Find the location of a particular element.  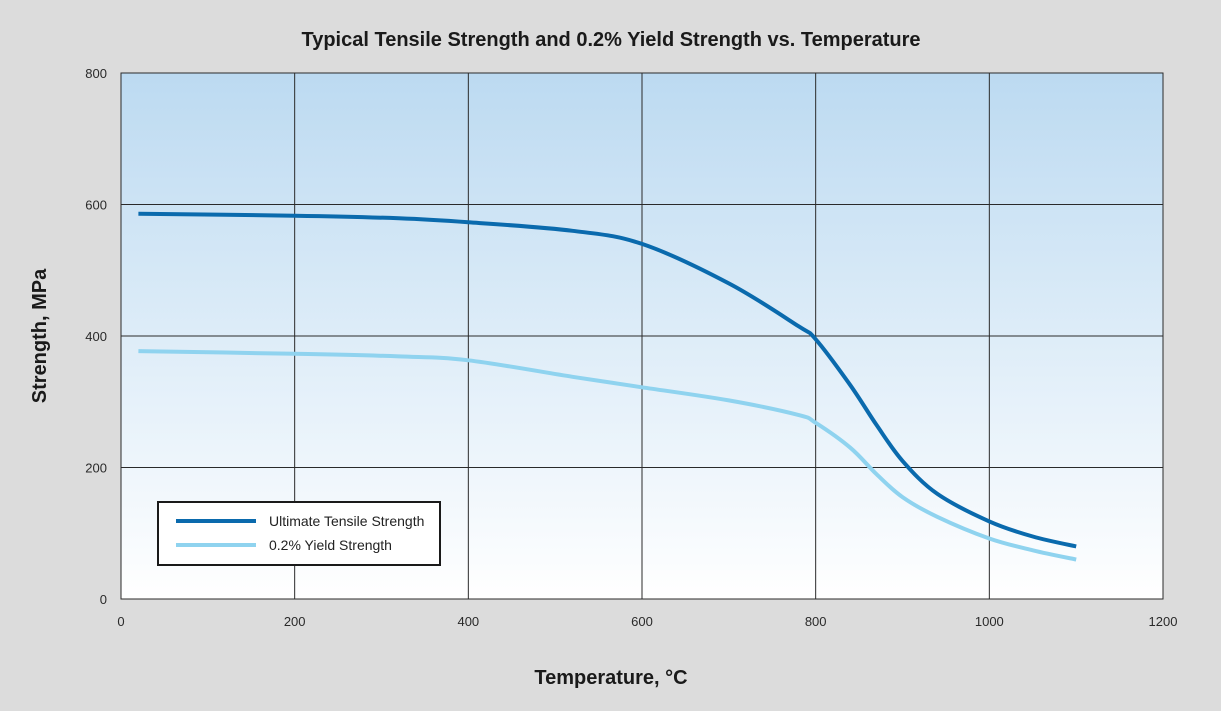

legend-label-ultimate-tensile-strength: Ultimate Tensile Strength is located at coordinates (346, 521).